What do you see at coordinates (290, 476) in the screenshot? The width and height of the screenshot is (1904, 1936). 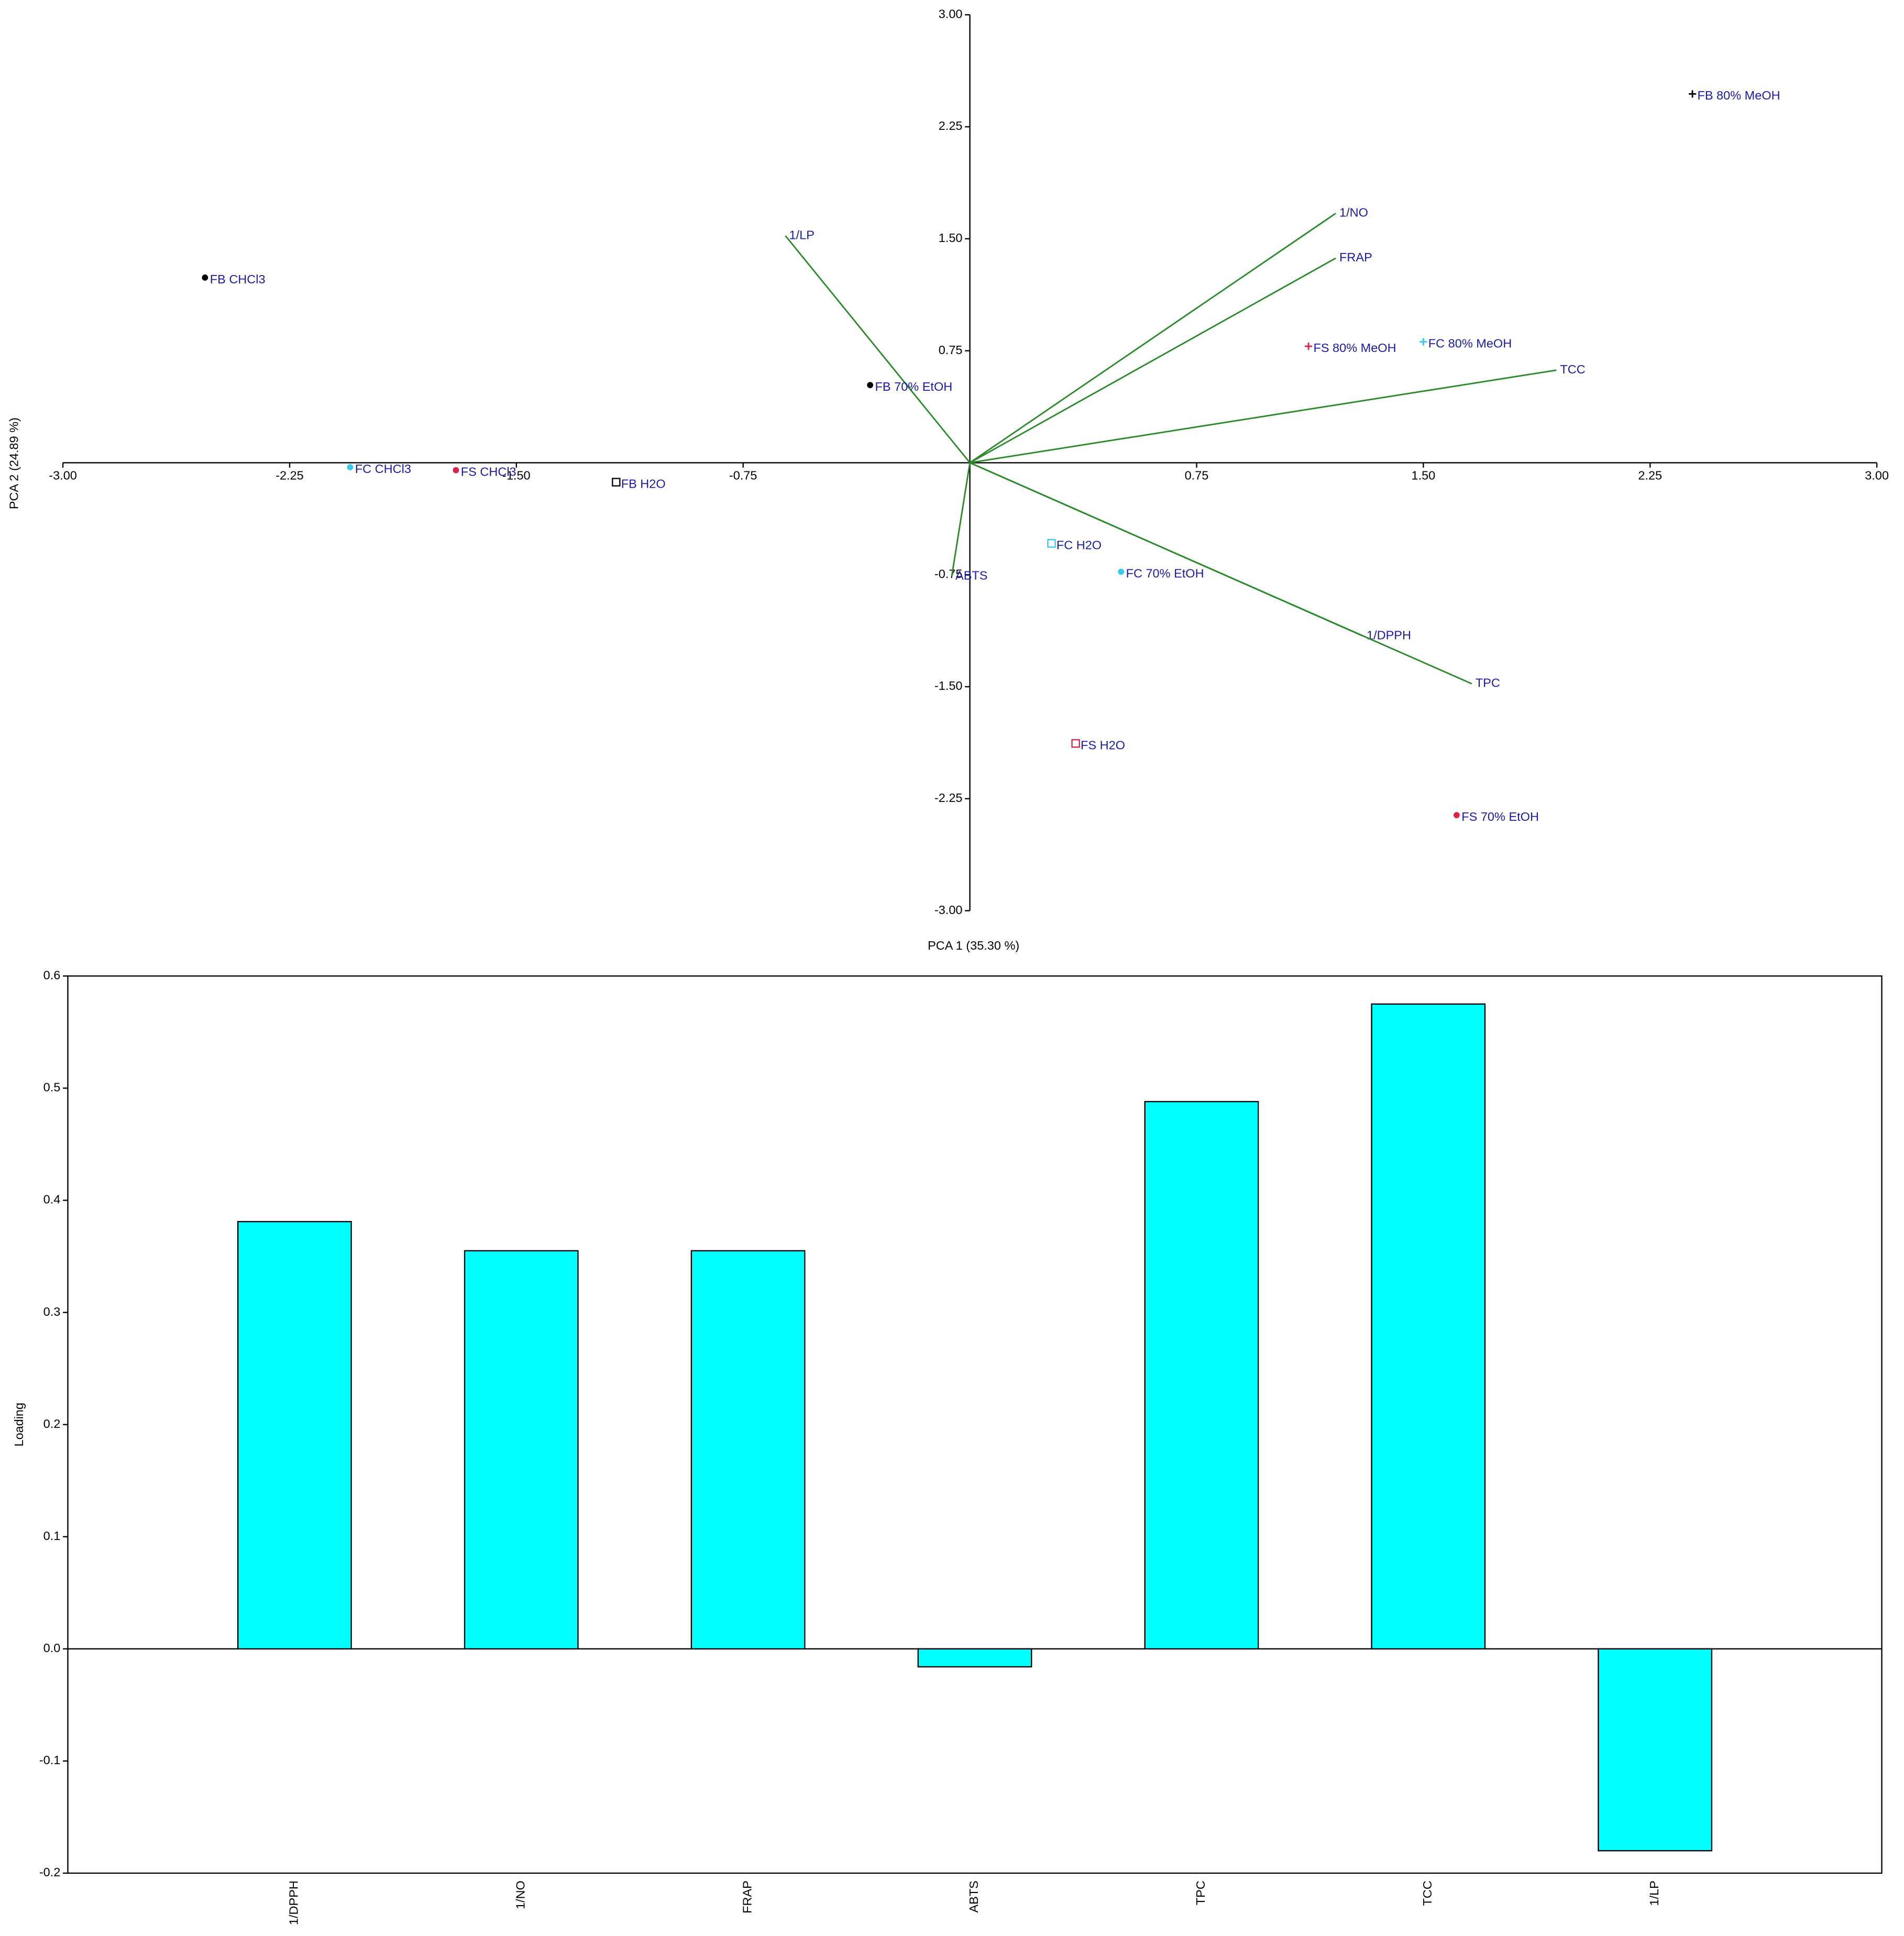 I see `x-tick-label: -2.25` at bounding box center [290, 476].